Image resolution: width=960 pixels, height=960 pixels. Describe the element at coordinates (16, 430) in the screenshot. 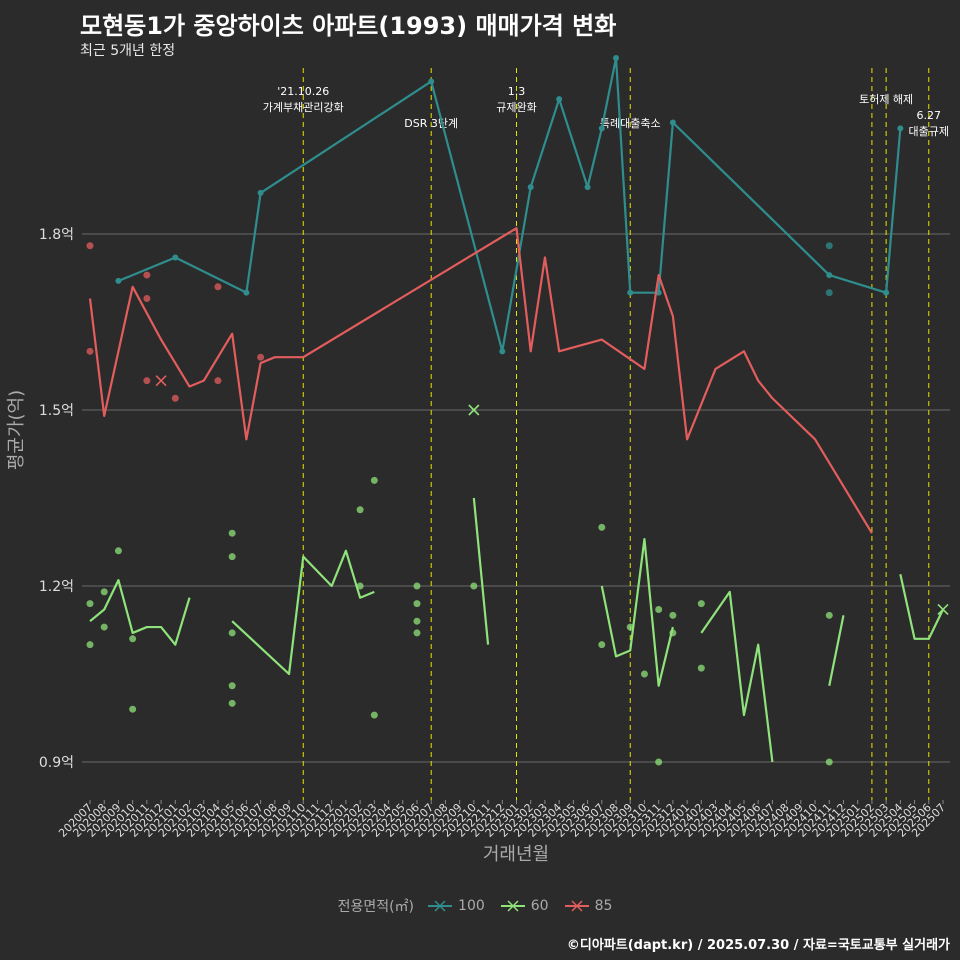

I see `y-axis-title: 평균가(억)` at that location.